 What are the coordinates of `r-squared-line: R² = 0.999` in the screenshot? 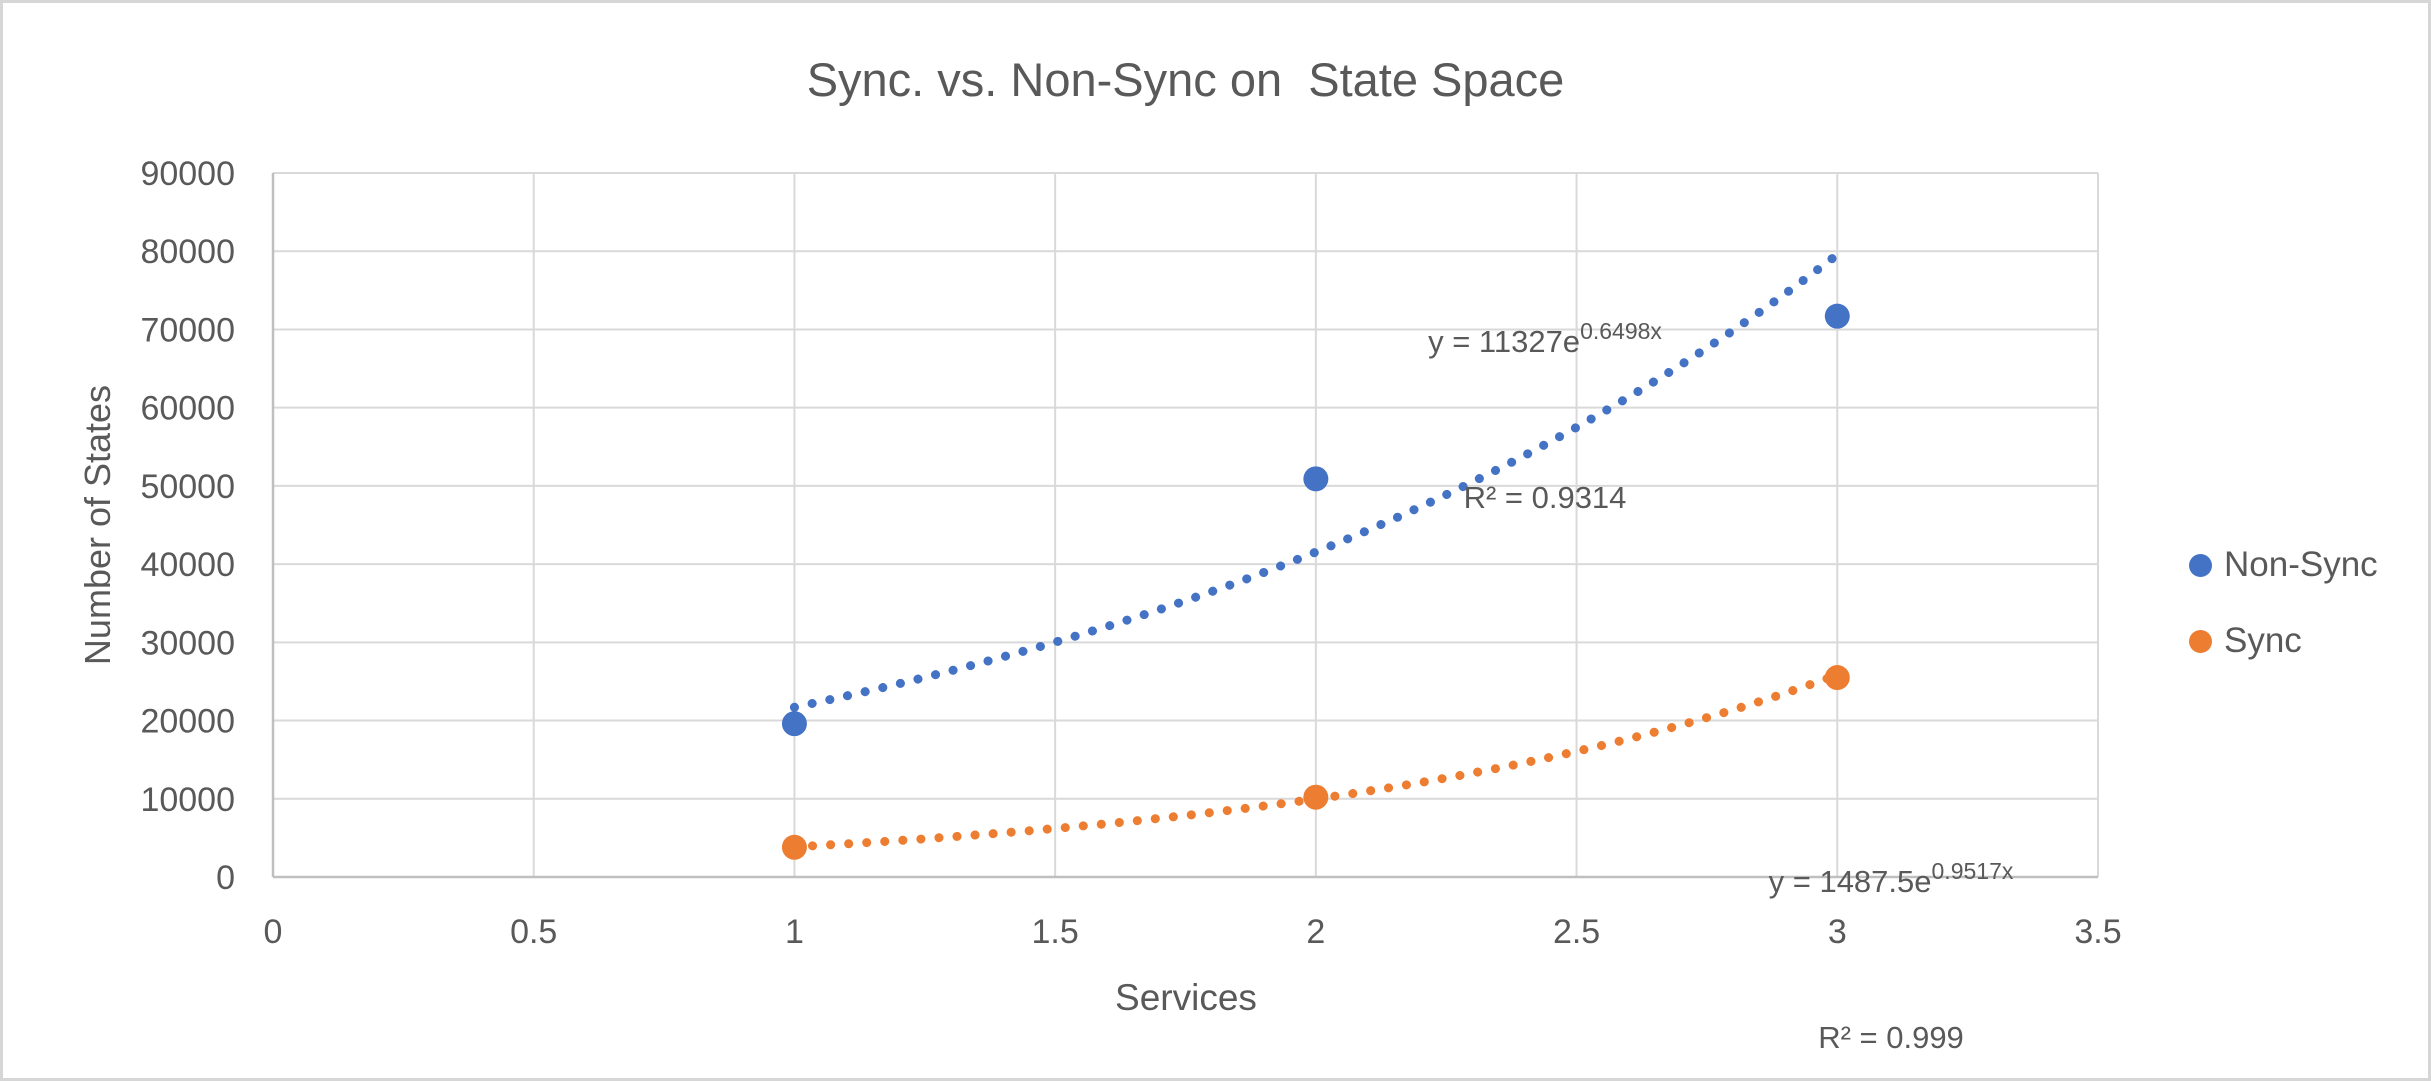 It's located at (1891, 1037).